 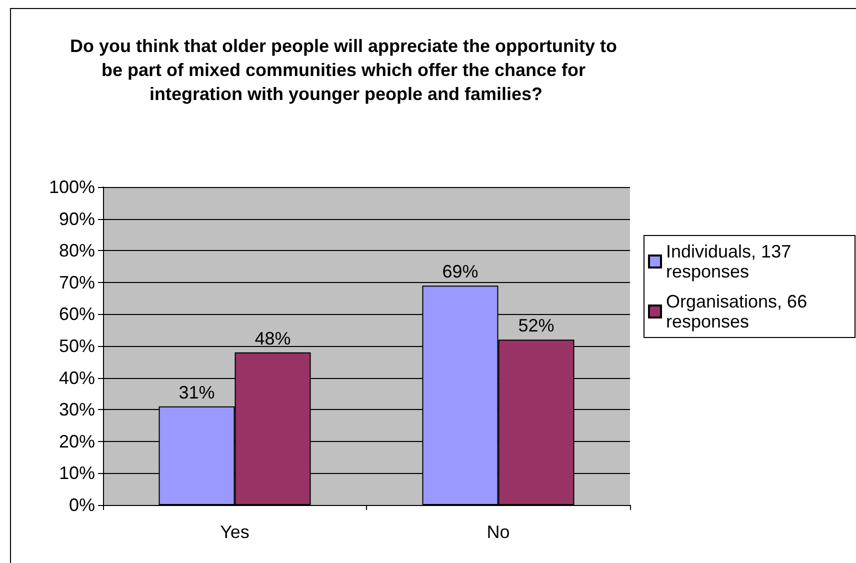 What do you see at coordinates (76, 441) in the screenshot?
I see `y-tick-label: 20%` at bounding box center [76, 441].